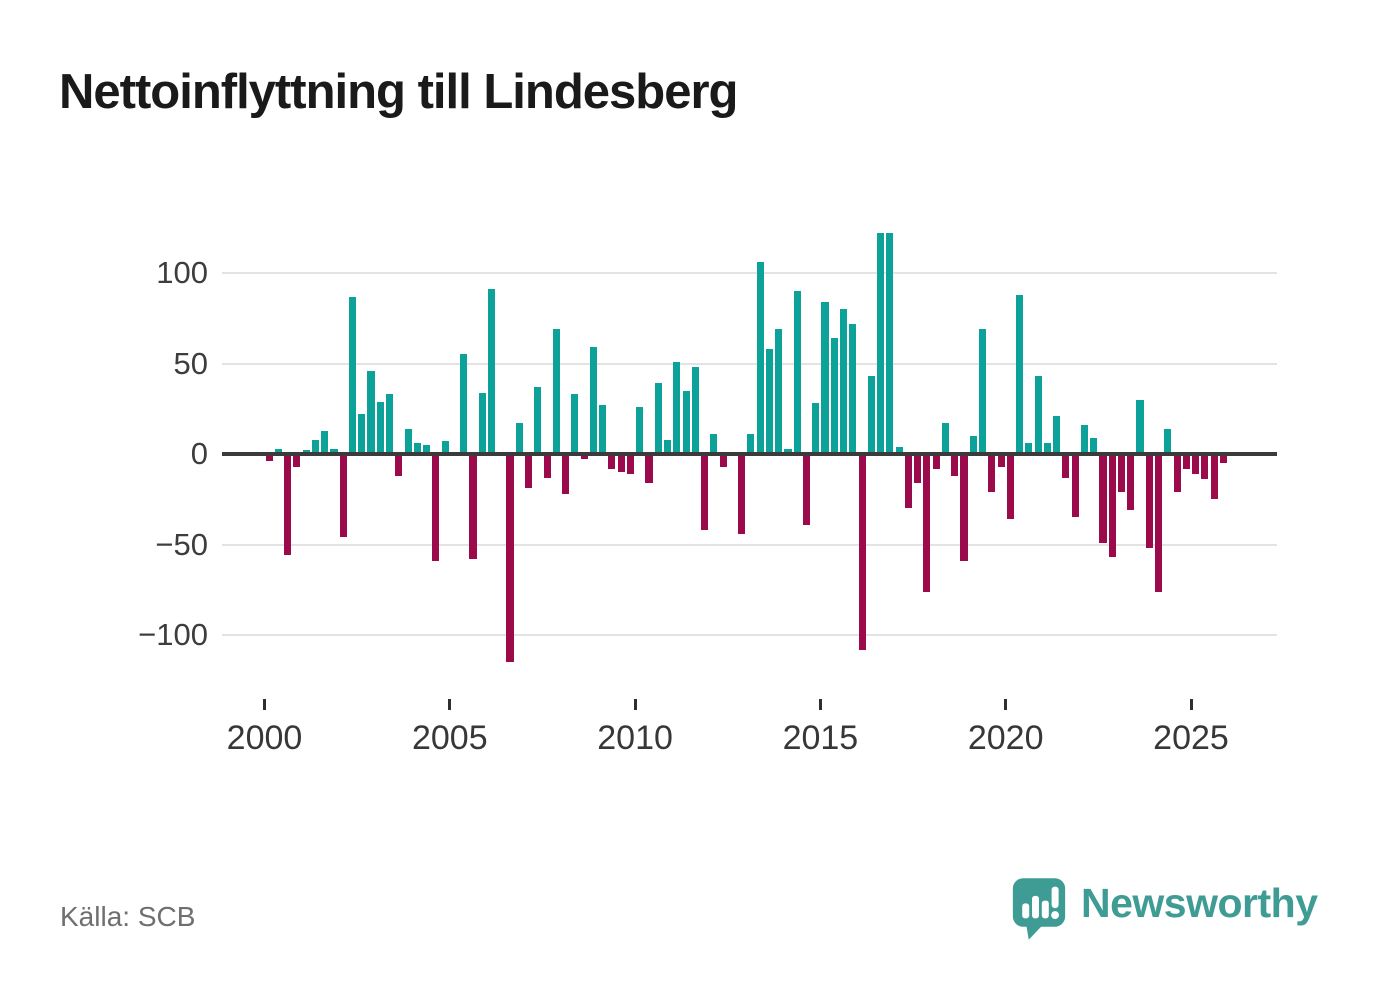 The height and width of the screenshot is (999, 1382). What do you see at coordinates (371, 412) in the screenshot?
I see `bar-2002-q4` at bounding box center [371, 412].